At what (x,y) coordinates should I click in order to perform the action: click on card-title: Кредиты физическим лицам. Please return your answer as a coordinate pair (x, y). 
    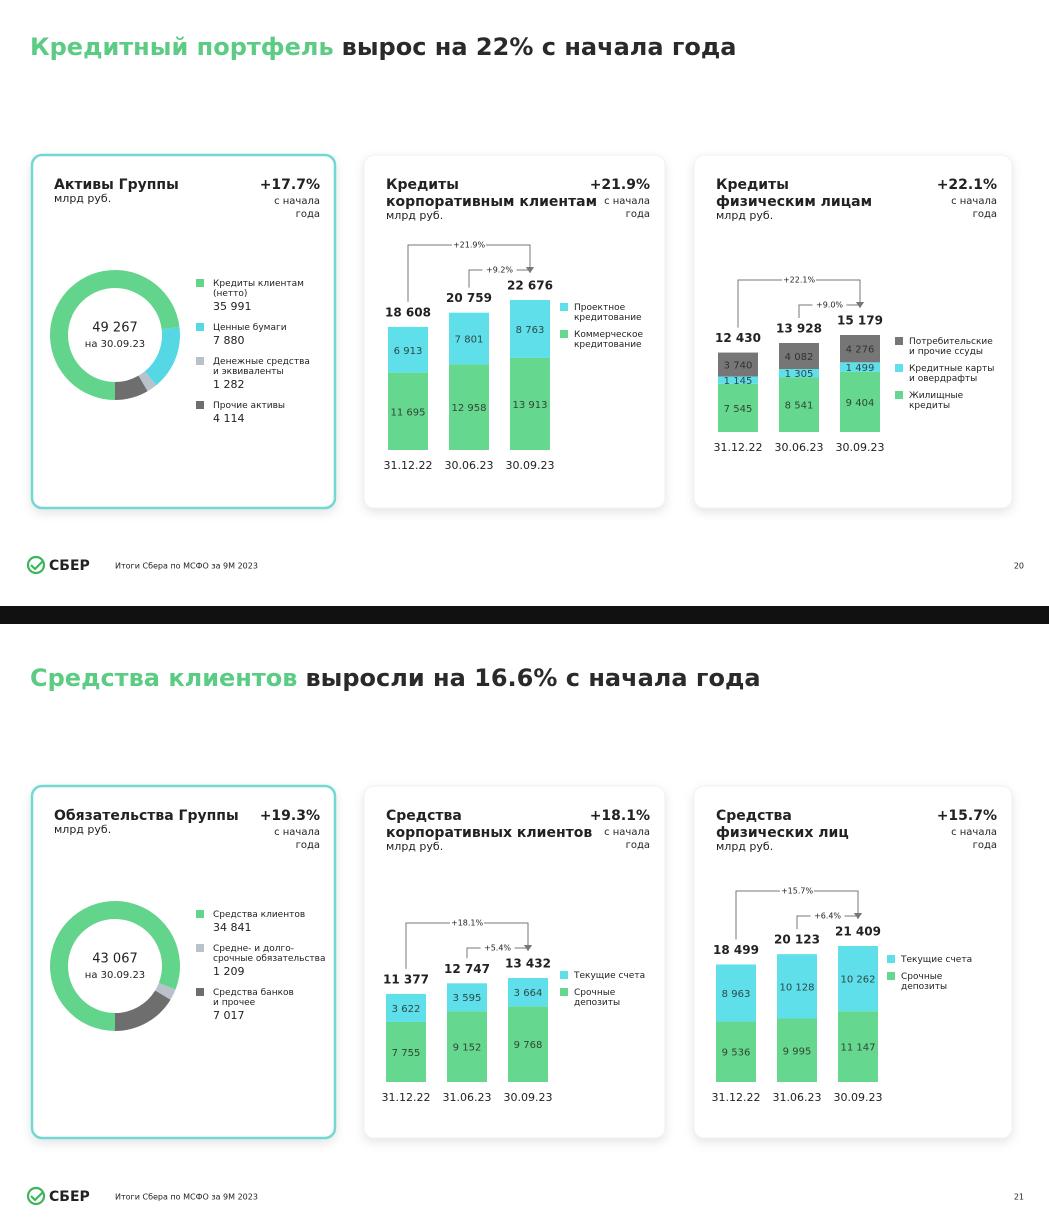
    Looking at the image, I should click on (794, 193).